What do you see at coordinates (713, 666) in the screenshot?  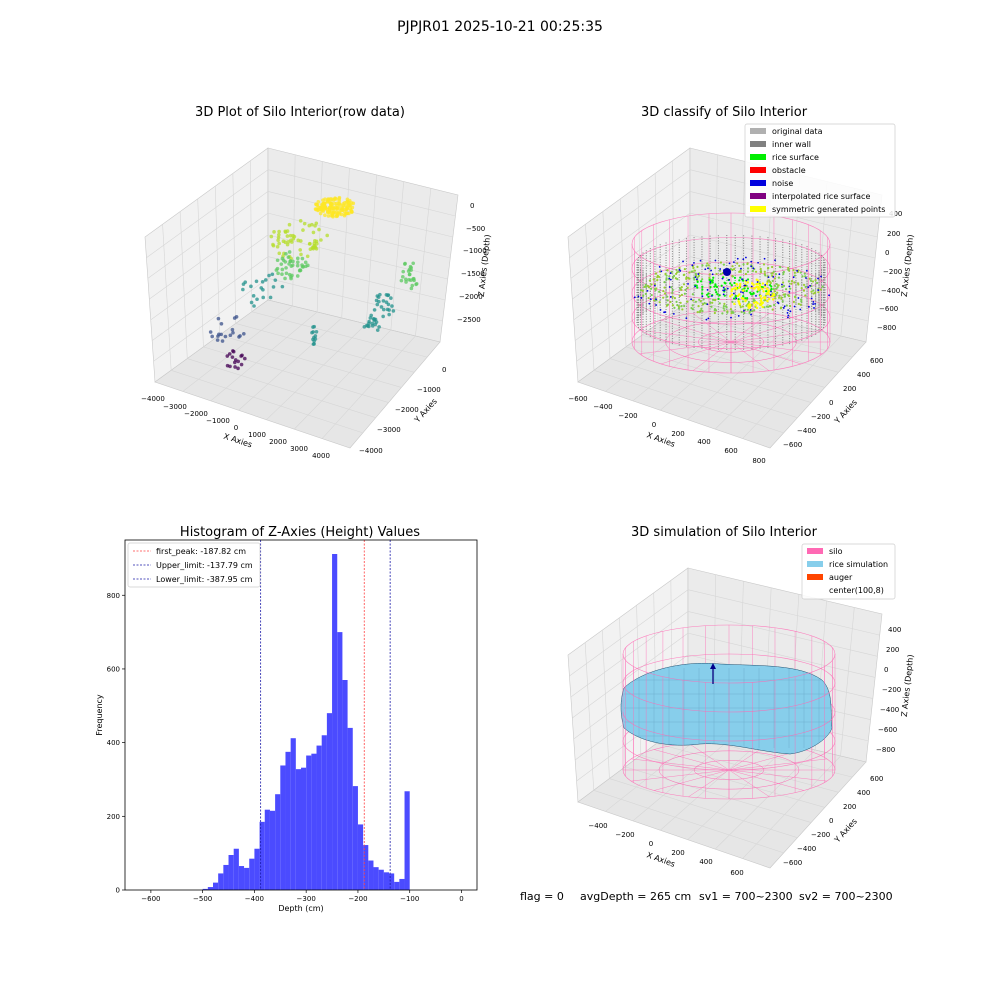 I see `auger-marker-icon` at bounding box center [713, 666].